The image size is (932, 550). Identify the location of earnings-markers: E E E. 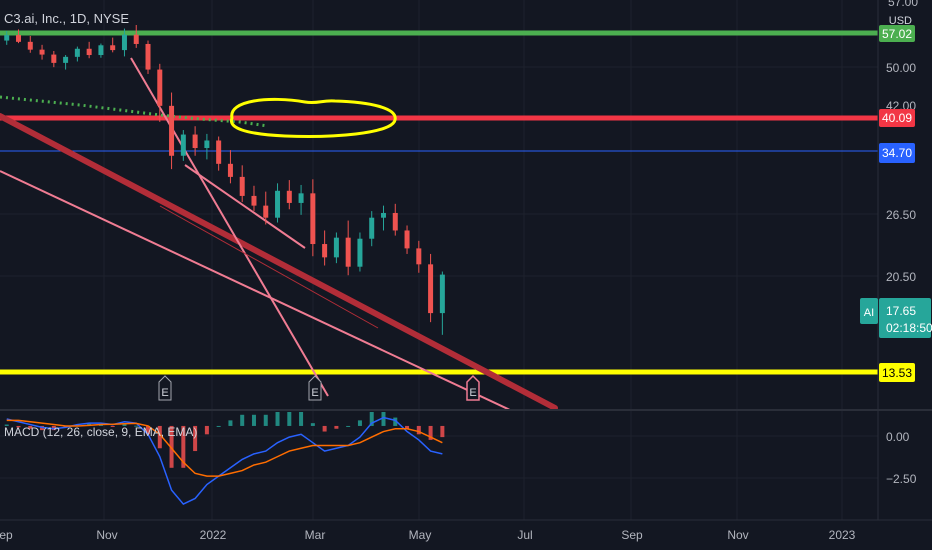
(319, 387).